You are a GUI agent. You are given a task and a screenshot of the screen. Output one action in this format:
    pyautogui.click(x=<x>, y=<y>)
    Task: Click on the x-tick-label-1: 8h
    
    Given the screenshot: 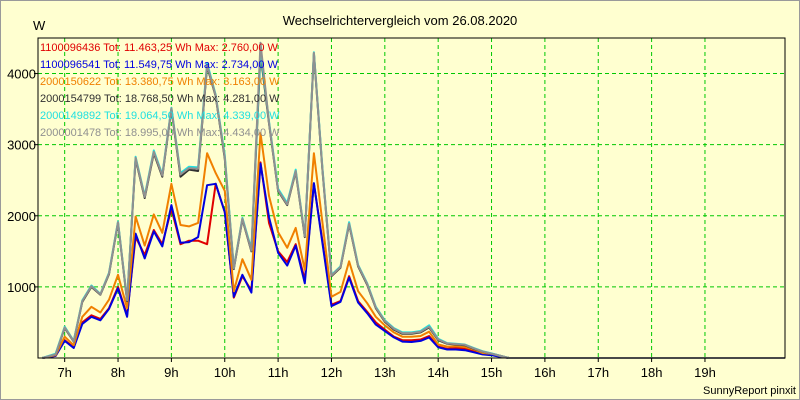 What is the action you would take?
    pyautogui.click(x=118, y=372)
    